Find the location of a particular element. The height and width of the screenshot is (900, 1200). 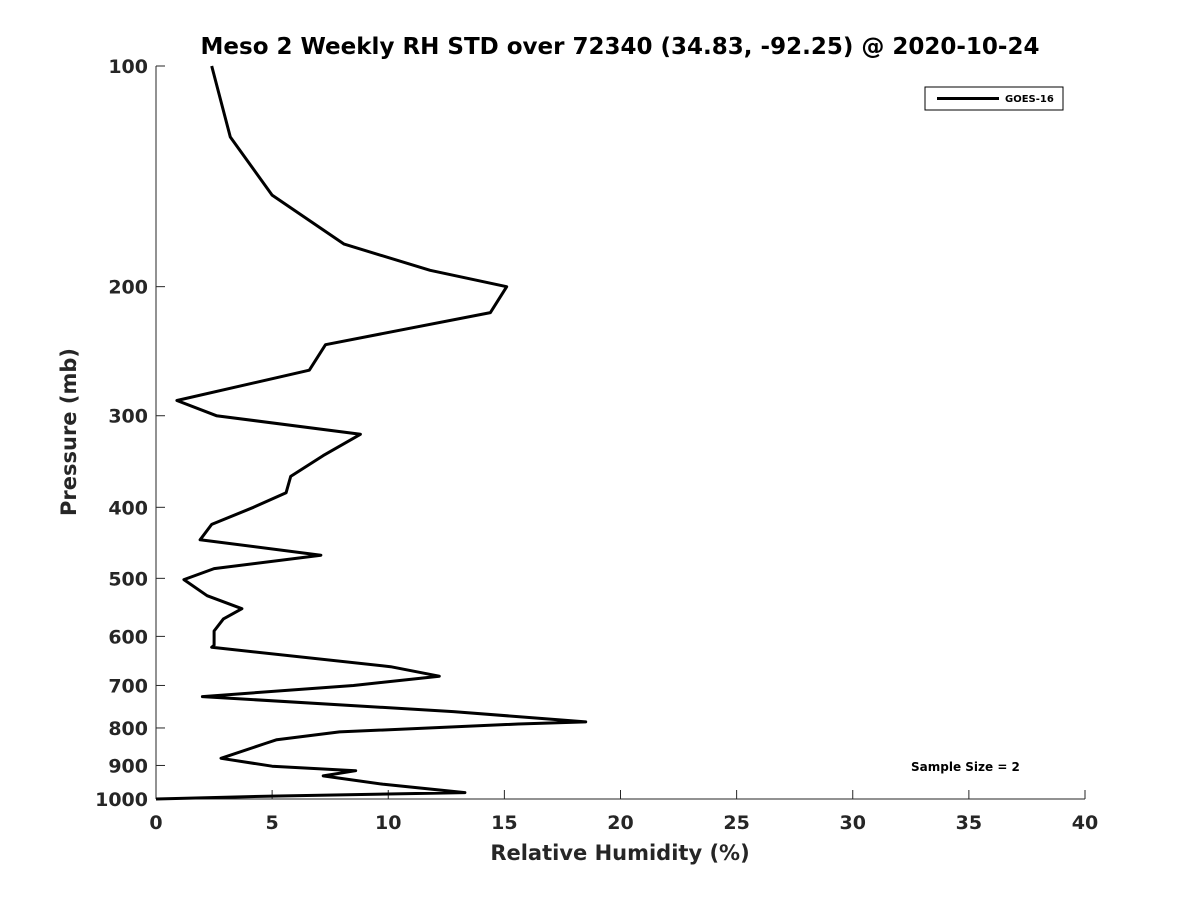

x-tick-label: 20 is located at coordinates (620, 823).